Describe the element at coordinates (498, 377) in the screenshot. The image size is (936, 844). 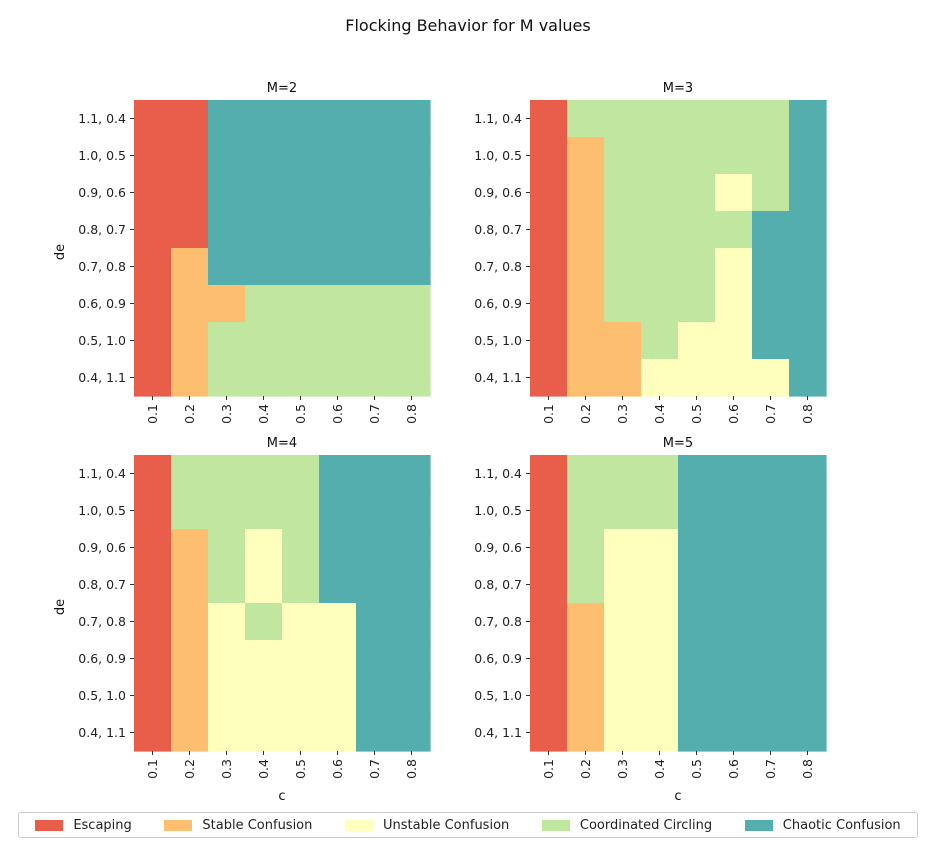
I see `y-tick-label: 0.4, 1.1` at that location.